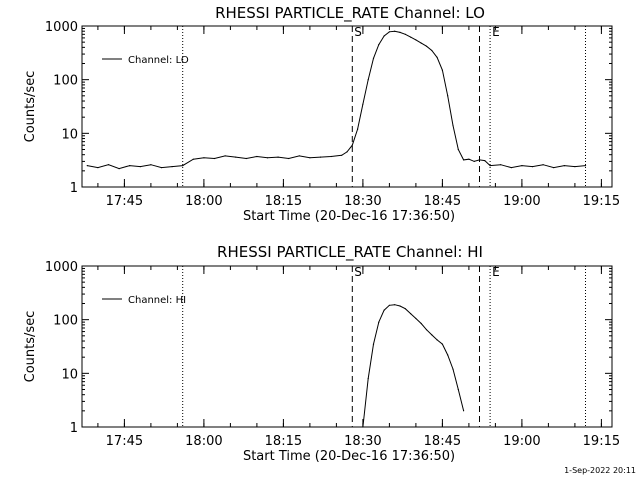  Describe the element at coordinates (61, 27) in the screenshot. I see `y-tick-label: 1000` at that location.